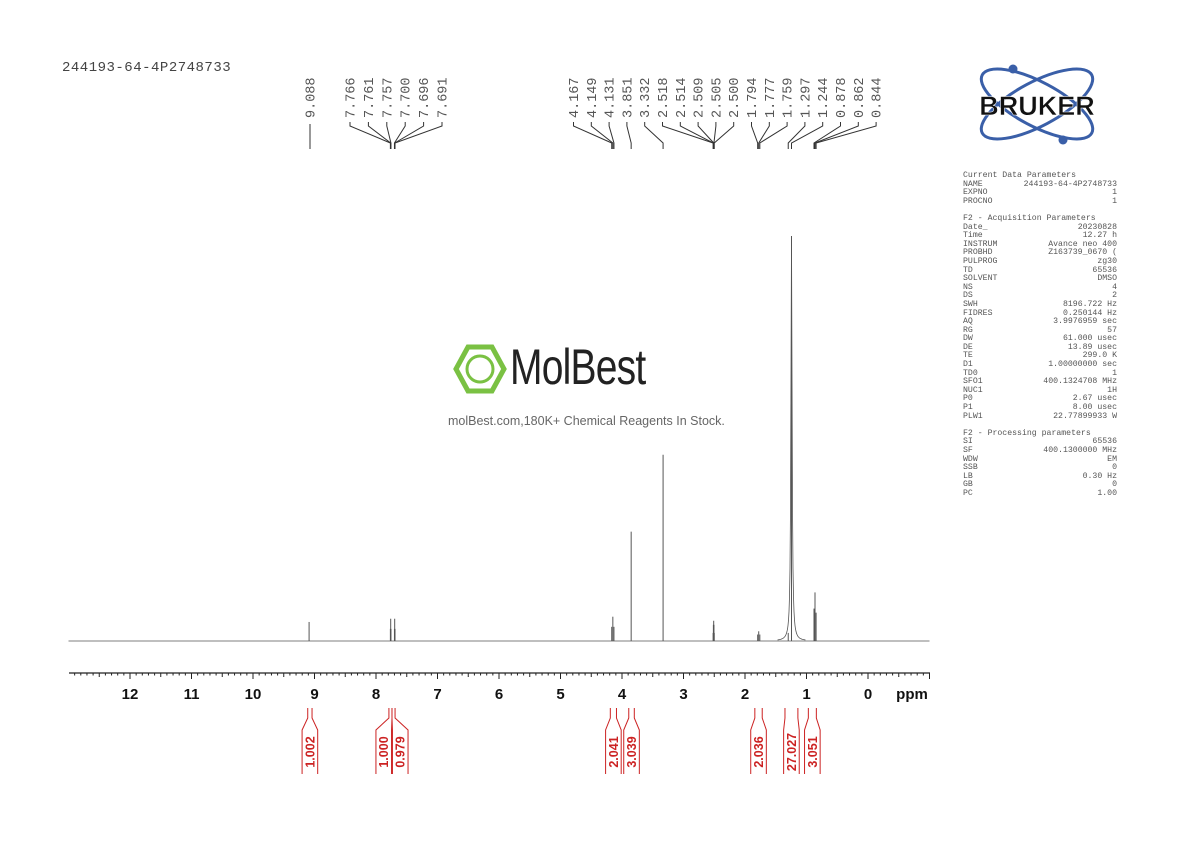 The width and height of the screenshot is (1190, 842). I want to click on parameter-row: RG 57, so click(1040, 331).